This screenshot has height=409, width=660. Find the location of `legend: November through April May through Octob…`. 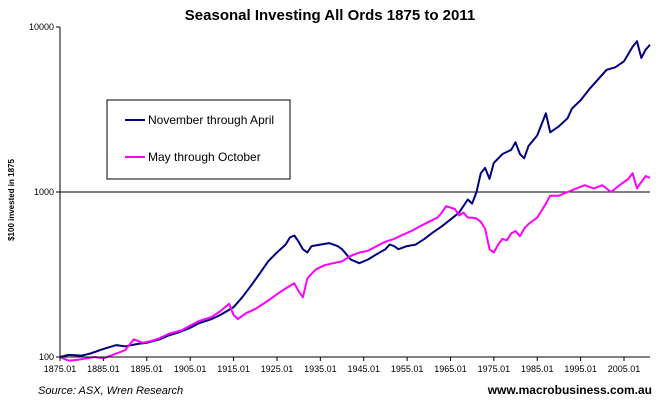

legend: November through April May through Octob… is located at coordinates (198, 139).